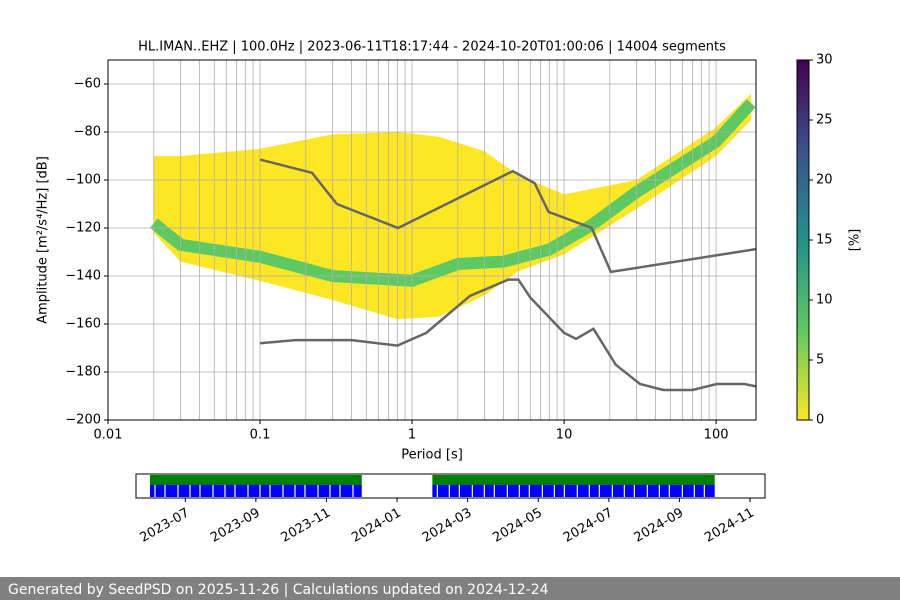 Image resolution: width=900 pixels, height=604 pixels. What do you see at coordinates (376, 526) in the screenshot?
I see `timeline-tick-label: 2024-01` at bounding box center [376, 526].